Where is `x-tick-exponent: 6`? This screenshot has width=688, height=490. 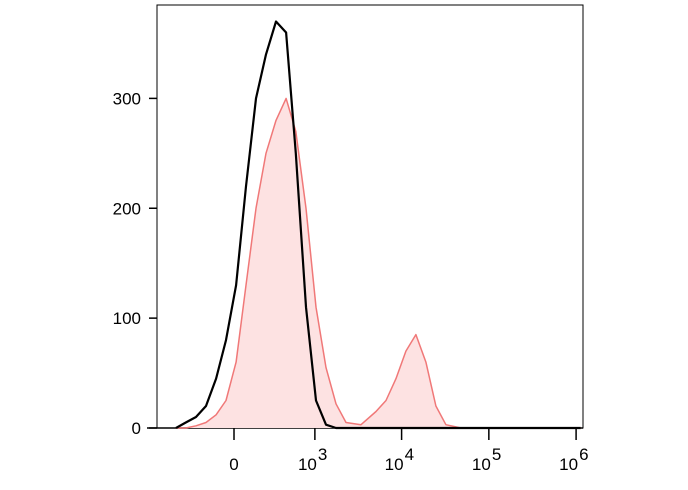
x-tick-exponent: 6 is located at coordinates (583, 454).